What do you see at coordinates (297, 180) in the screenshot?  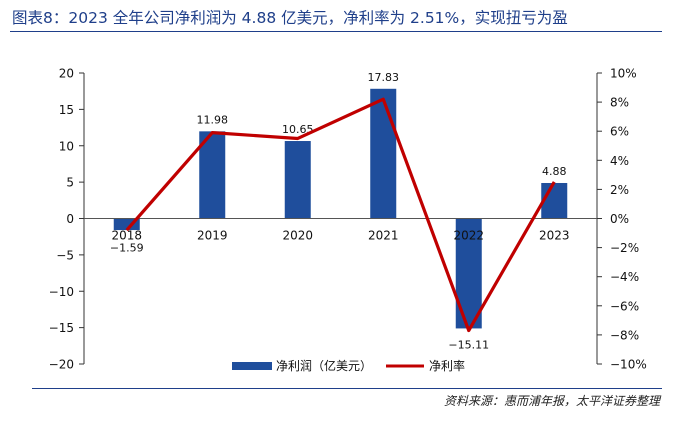 I see `bar-2020` at bounding box center [297, 180].